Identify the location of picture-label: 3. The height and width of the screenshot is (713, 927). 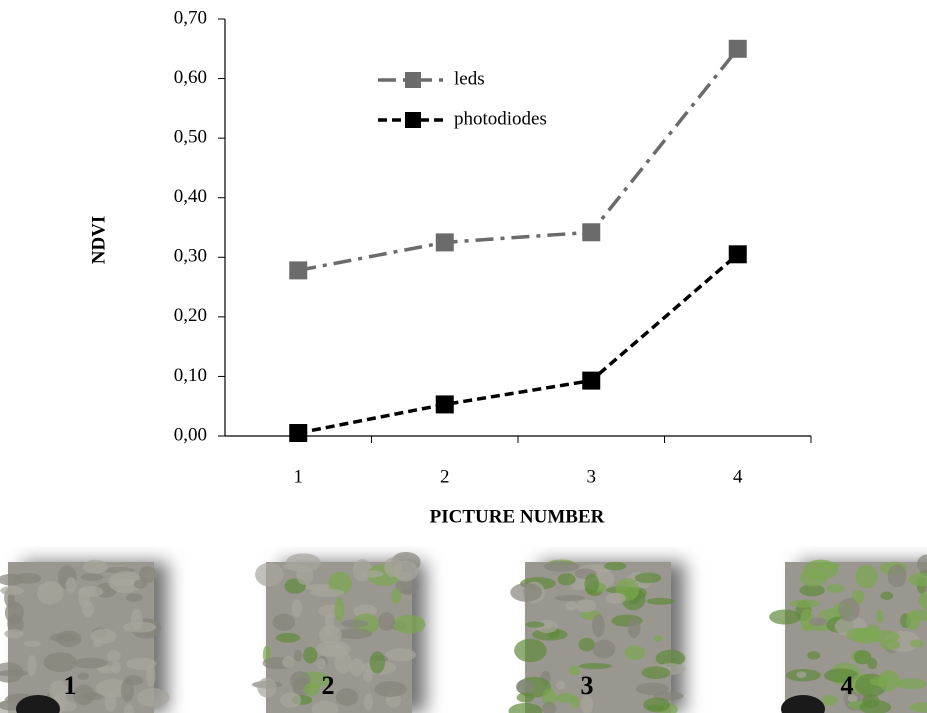
(587, 685).